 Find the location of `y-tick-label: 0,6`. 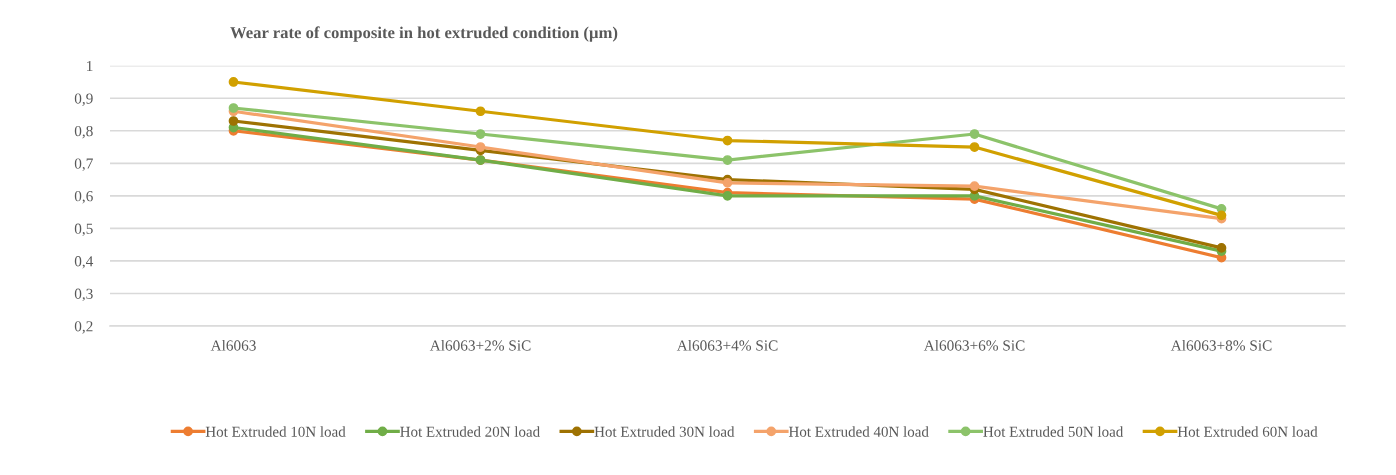

y-tick-label: 0,6 is located at coordinates (83, 197).